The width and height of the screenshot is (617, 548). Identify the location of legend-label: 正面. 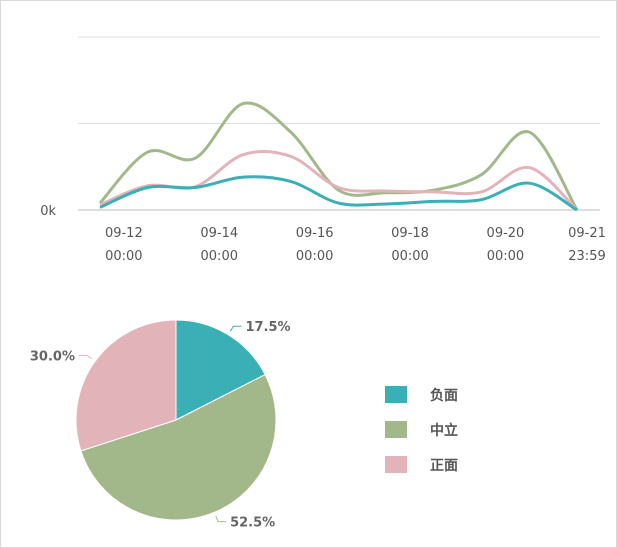
(444, 466).